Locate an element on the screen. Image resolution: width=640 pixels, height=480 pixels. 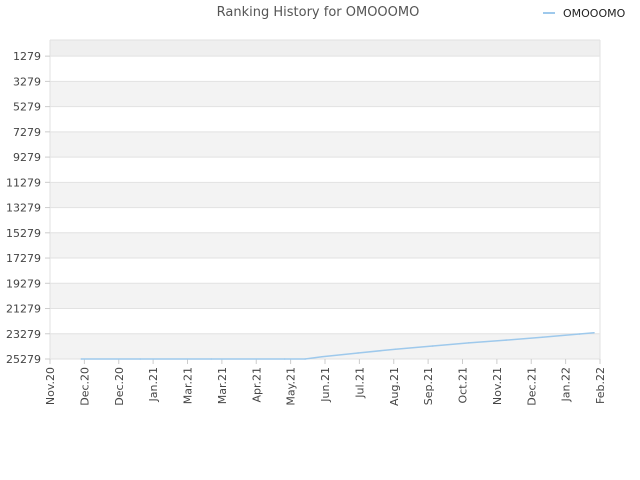
x-tick-label: Oct.21 is located at coordinates (463, 385).